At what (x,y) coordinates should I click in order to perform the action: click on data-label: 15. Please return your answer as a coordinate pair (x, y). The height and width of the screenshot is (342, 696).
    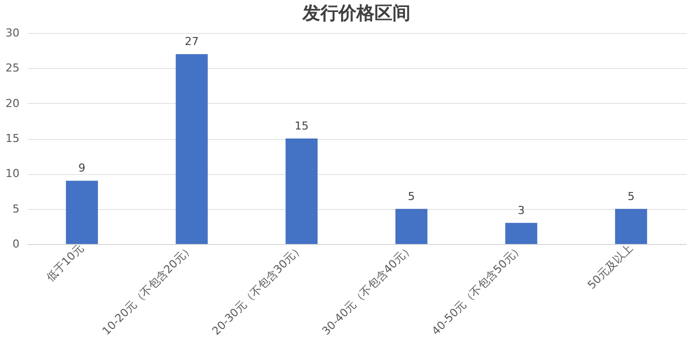
    Looking at the image, I should click on (301, 126).